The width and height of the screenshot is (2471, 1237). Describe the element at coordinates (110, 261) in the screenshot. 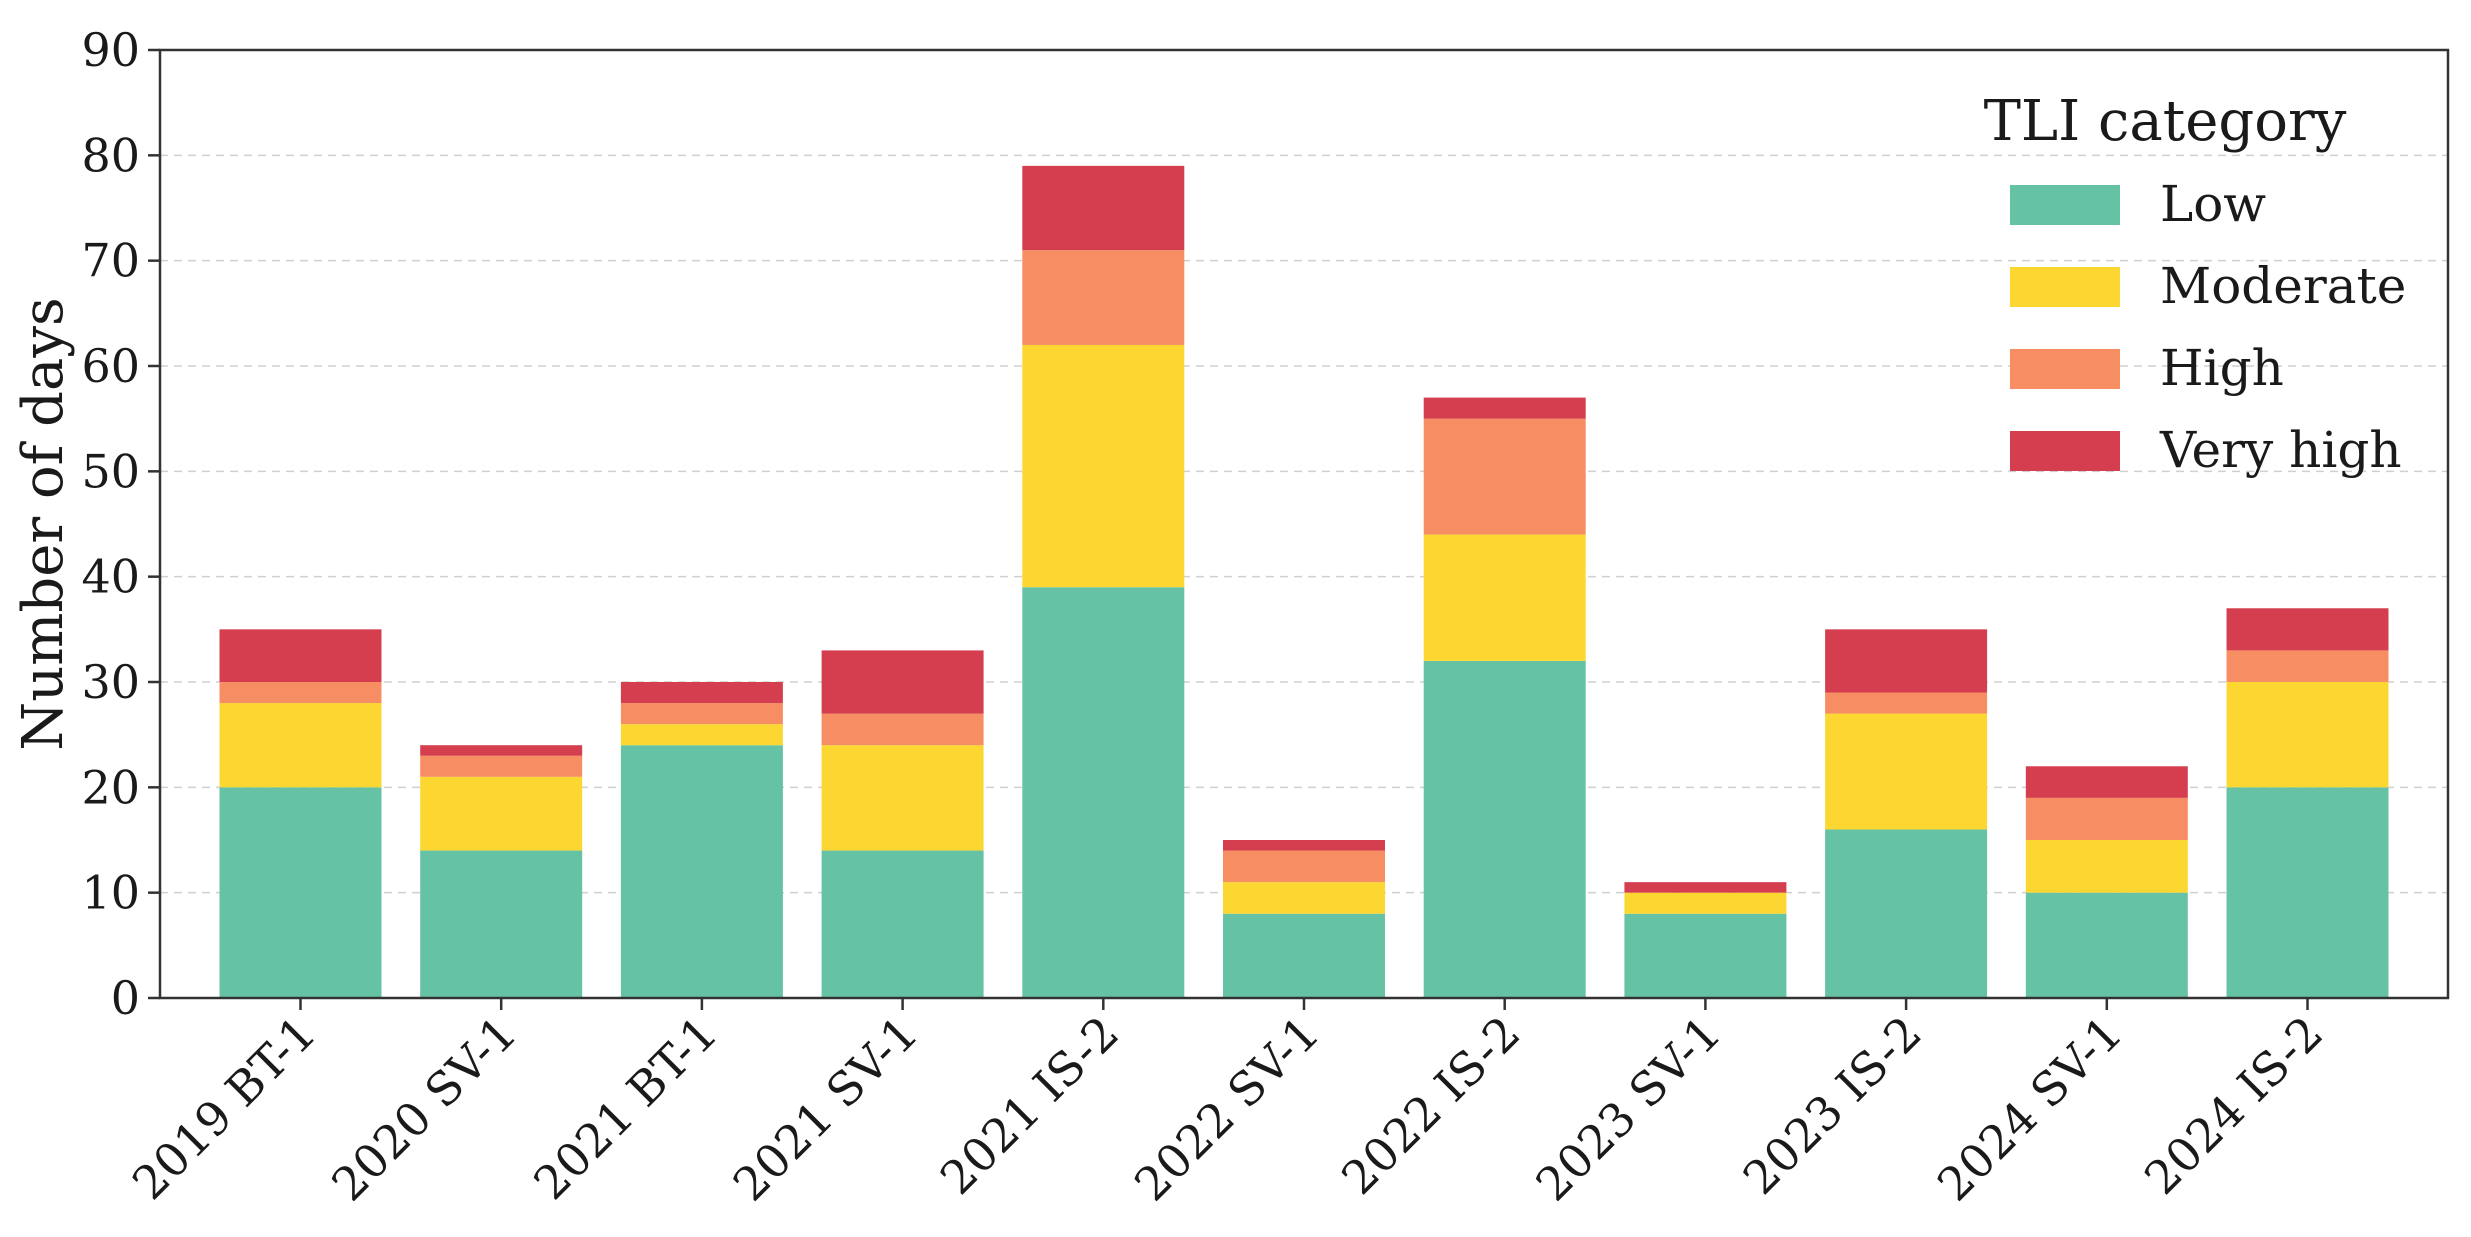

I see `y-tick-label: 70` at that location.